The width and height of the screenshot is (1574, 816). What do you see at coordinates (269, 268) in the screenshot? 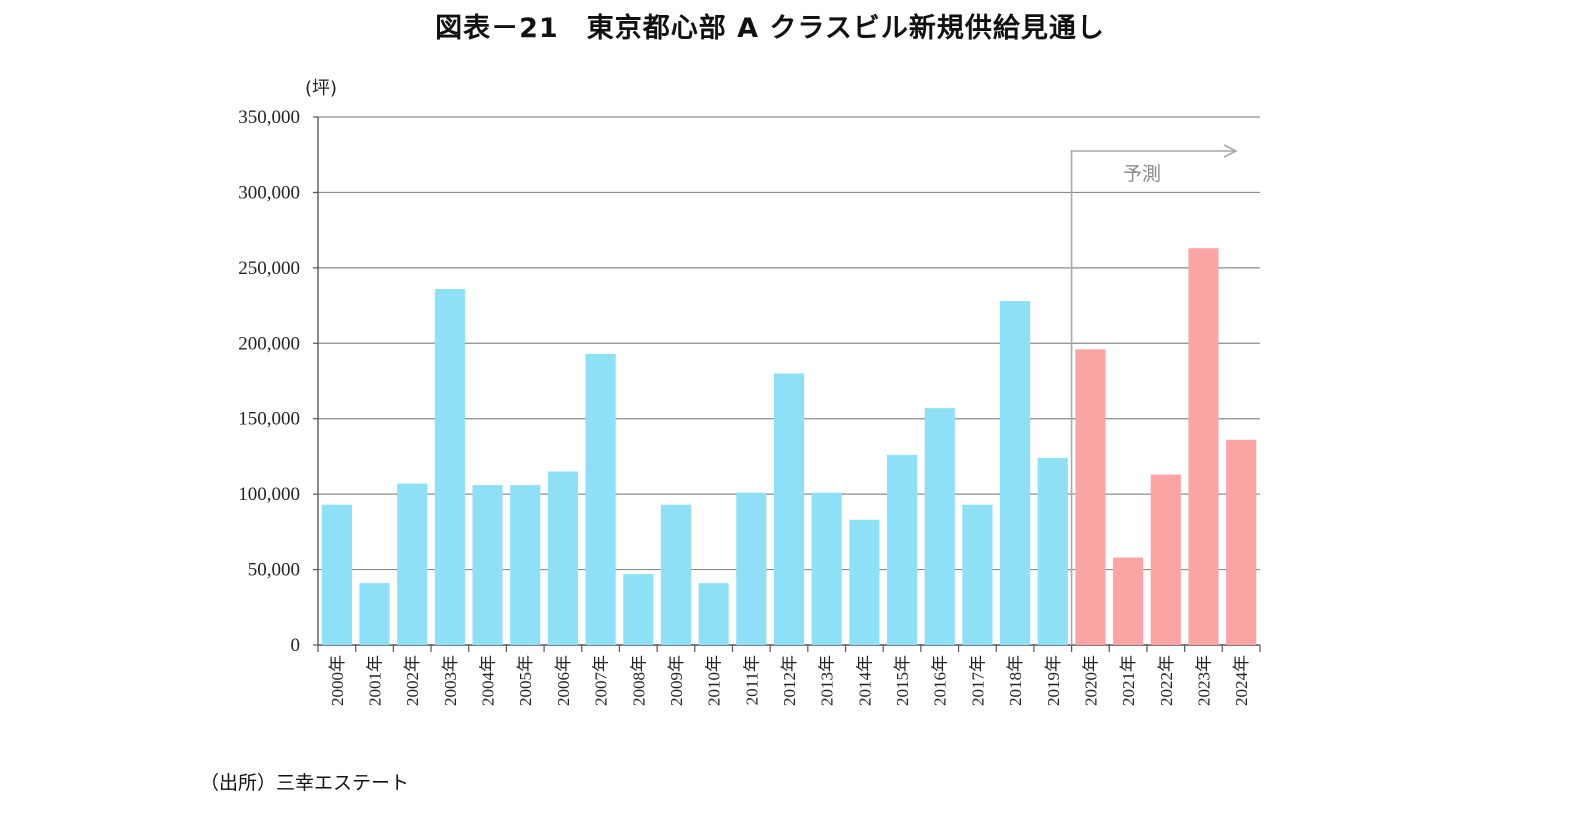
I see `y-tick-label: 250,000` at bounding box center [269, 268].